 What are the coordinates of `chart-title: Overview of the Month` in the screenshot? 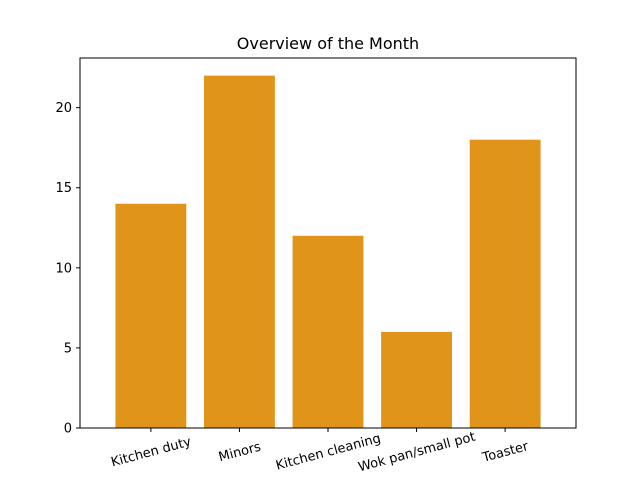 It's located at (328, 43).